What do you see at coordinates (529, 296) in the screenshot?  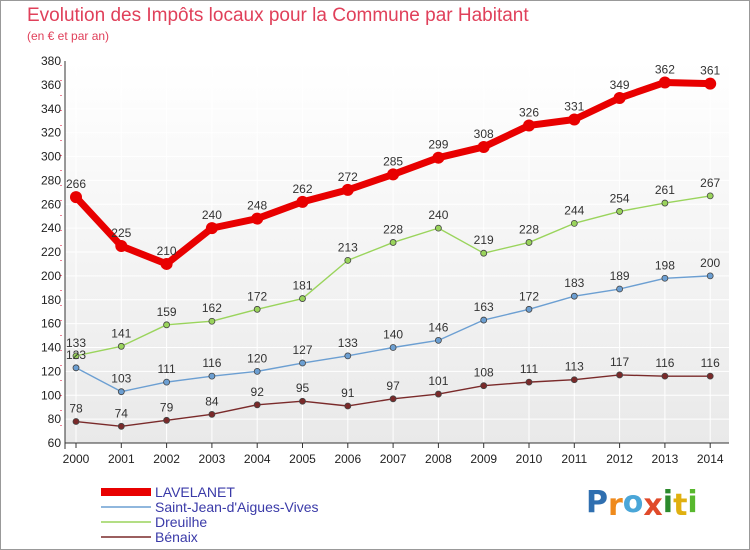 I see `data-label: 172` at bounding box center [529, 296].